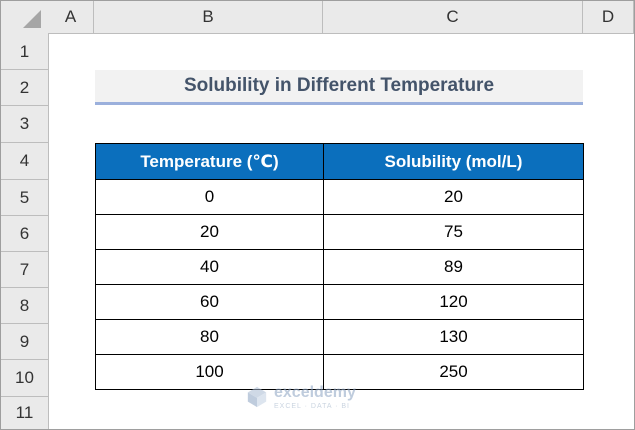  What do you see at coordinates (208, 17) in the screenshot?
I see `column-header-b: B` at bounding box center [208, 17].